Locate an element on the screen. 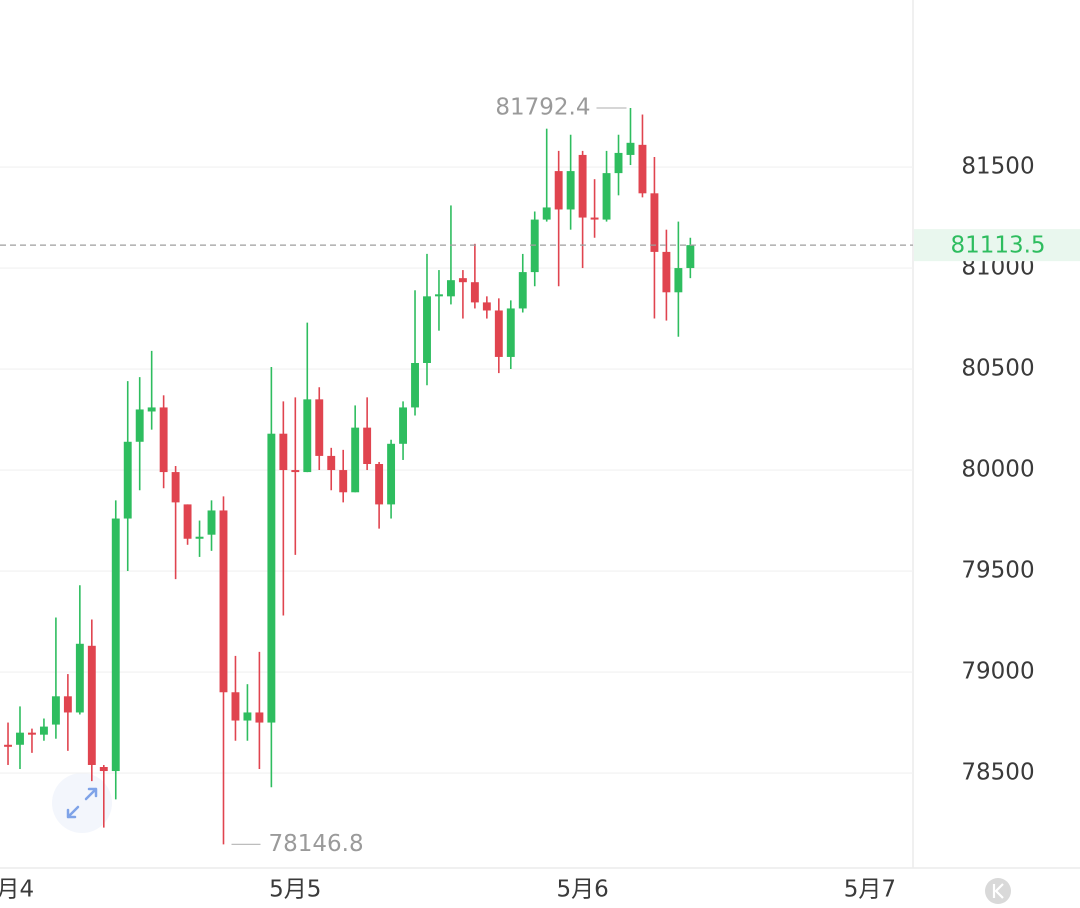 Image resolution: width=1080 pixels, height=908 pixels. expand-icon is located at coordinates (82, 803).